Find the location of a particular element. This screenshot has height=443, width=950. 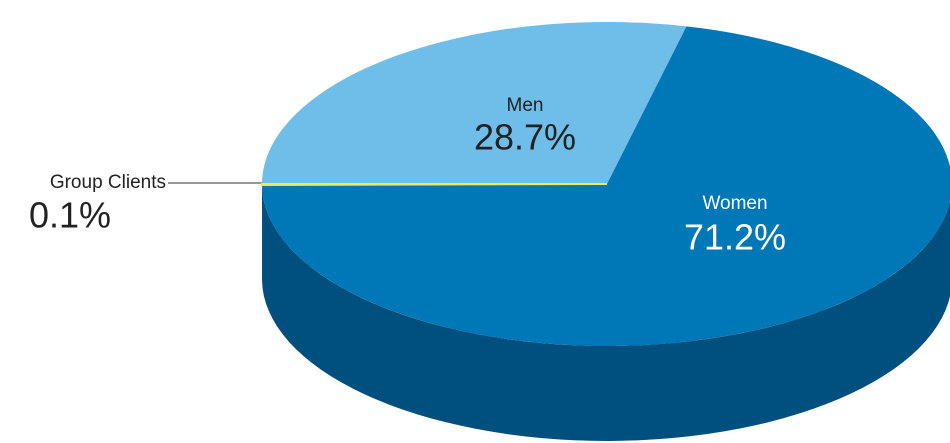

slice-label: Group Clients is located at coordinates (108, 182).